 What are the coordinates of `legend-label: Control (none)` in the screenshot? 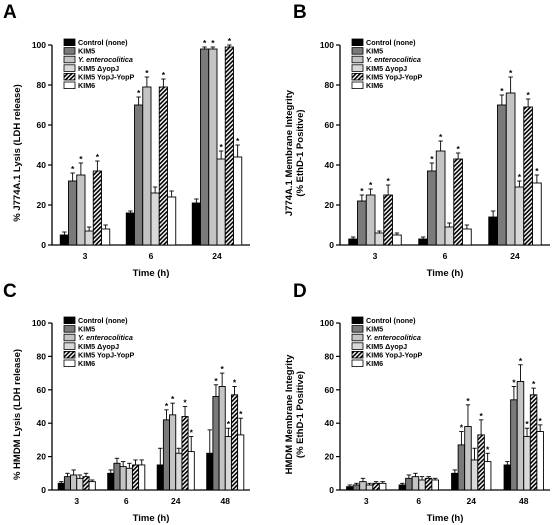 It's located at (103, 42).